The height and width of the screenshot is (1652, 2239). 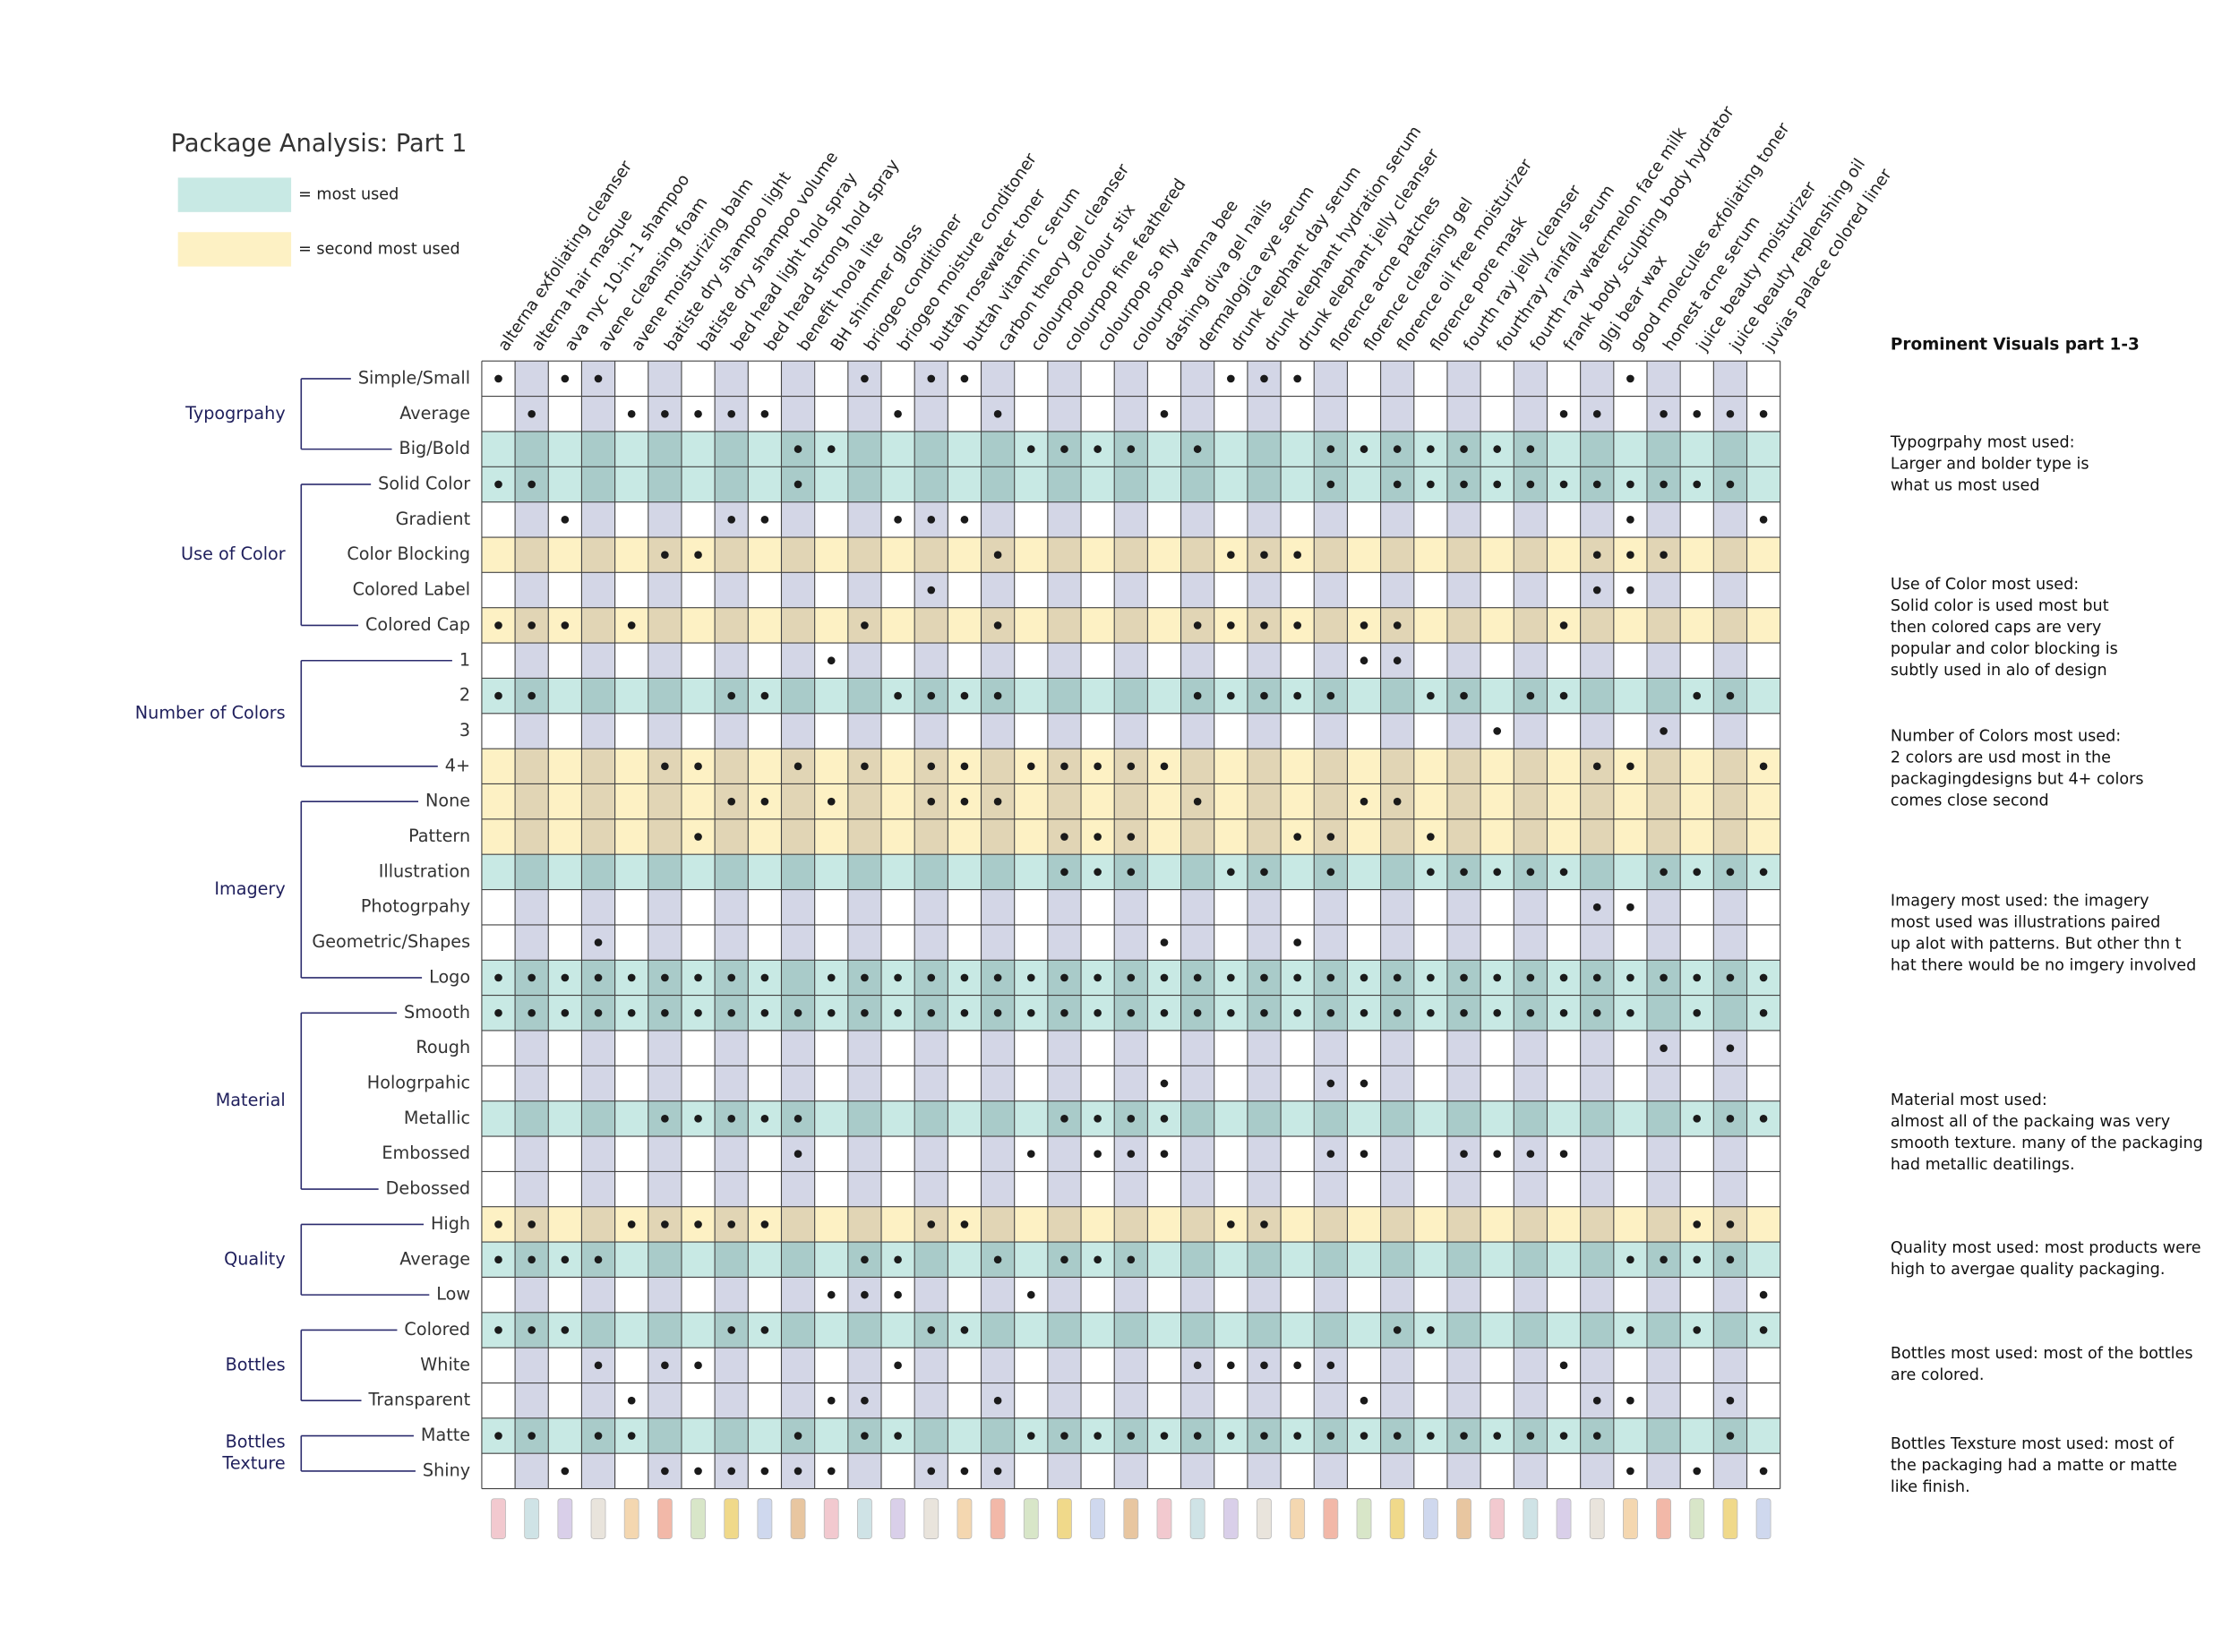 I want to click on note-line: smooth texture. many of the packaging, so click(x=2047, y=1143).